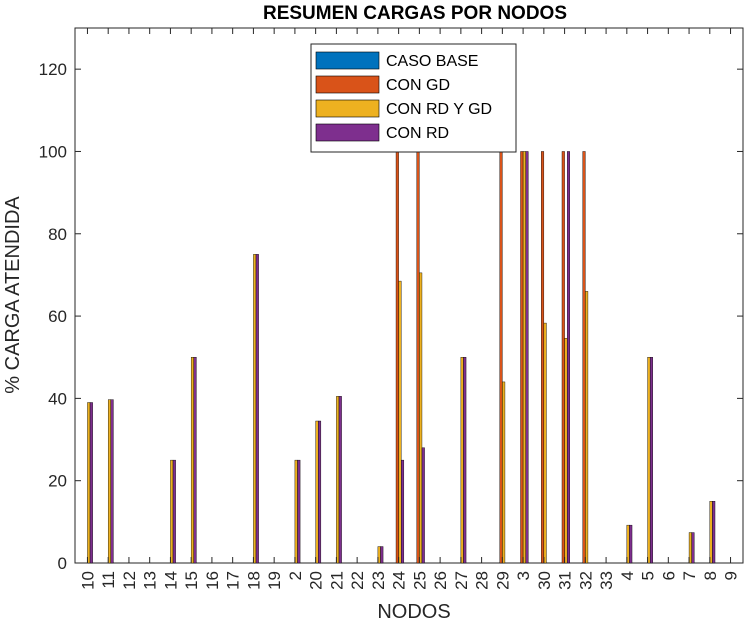 Image resolution: width=755 pixels, height=624 pixels. Describe the element at coordinates (336, 580) in the screenshot. I see `x-tick-label-21: 21` at that location.